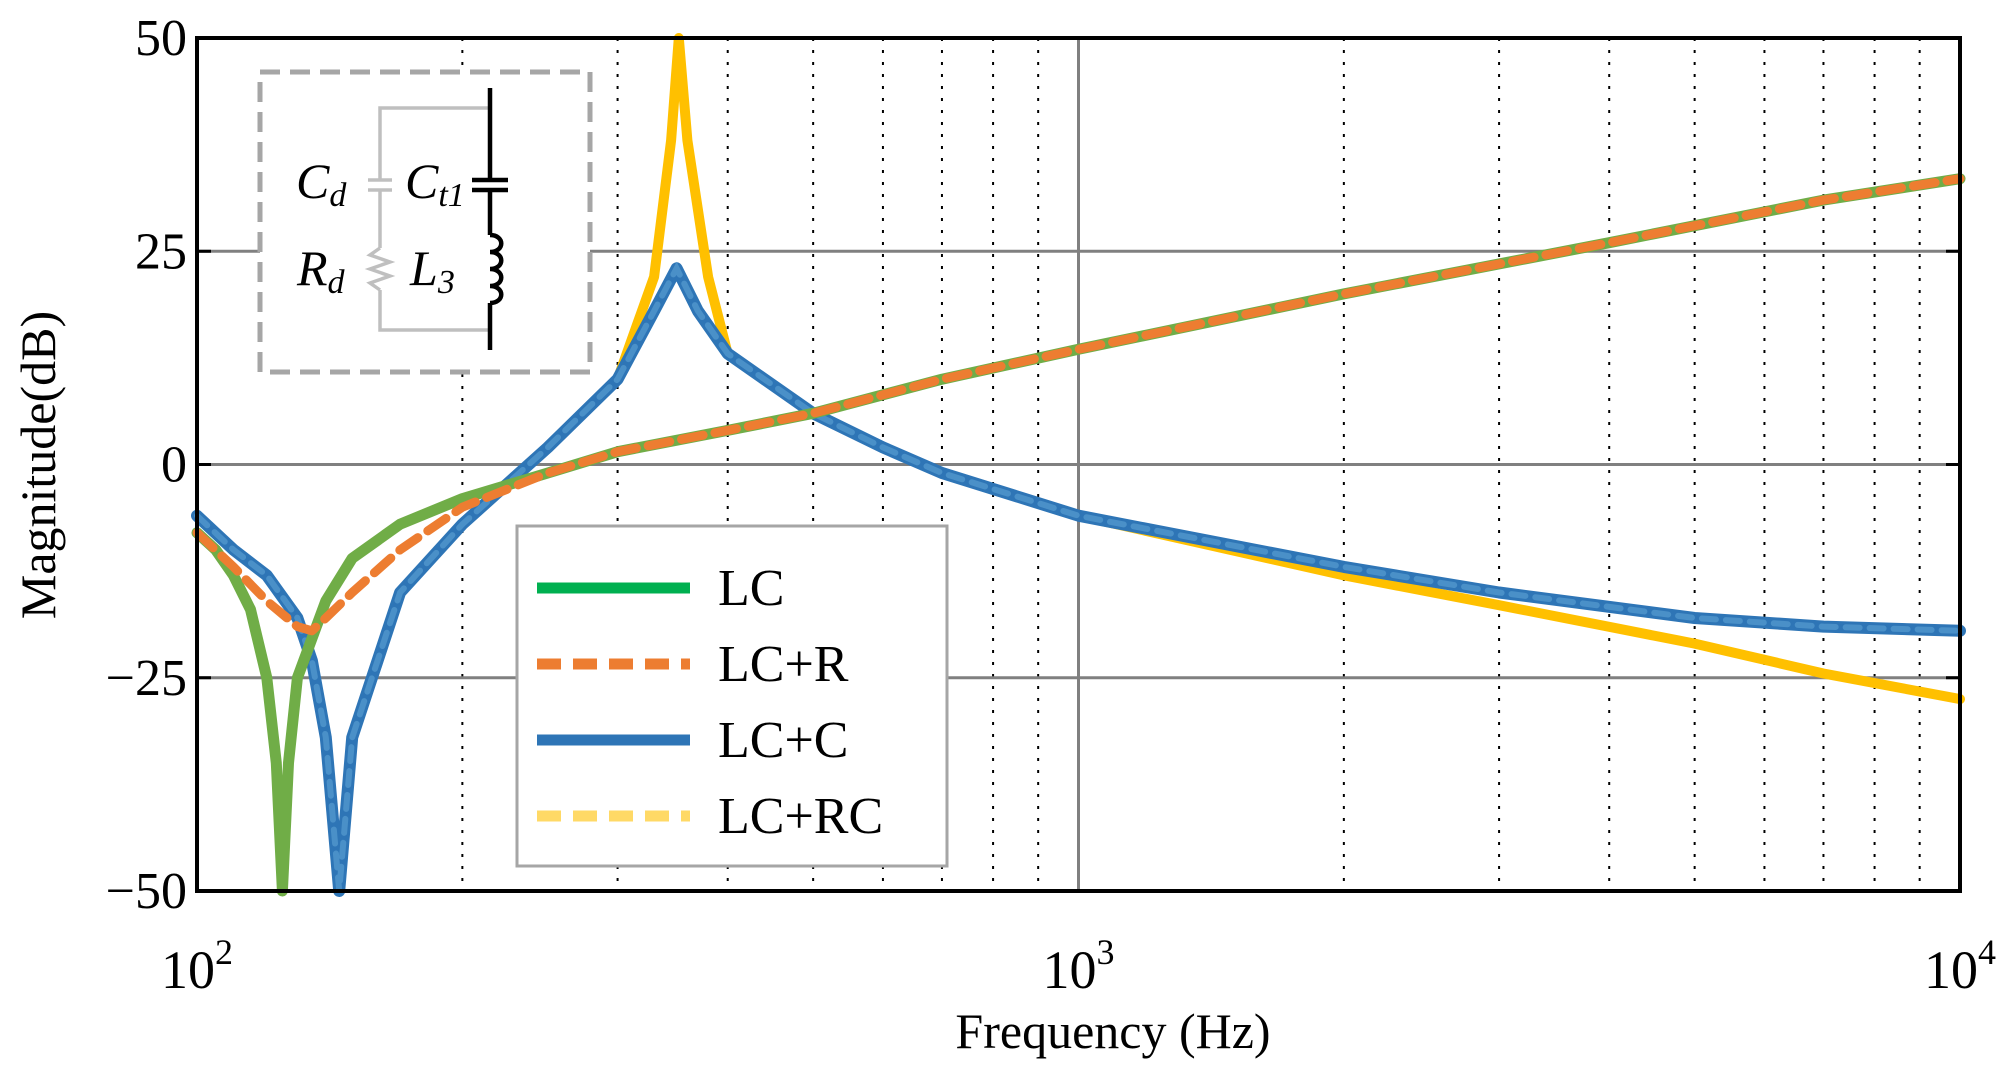 The width and height of the screenshot is (2015, 1087). What do you see at coordinates (490, 219) in the screenshot?
I see `lc-branch` at bounding box center [490, 219].